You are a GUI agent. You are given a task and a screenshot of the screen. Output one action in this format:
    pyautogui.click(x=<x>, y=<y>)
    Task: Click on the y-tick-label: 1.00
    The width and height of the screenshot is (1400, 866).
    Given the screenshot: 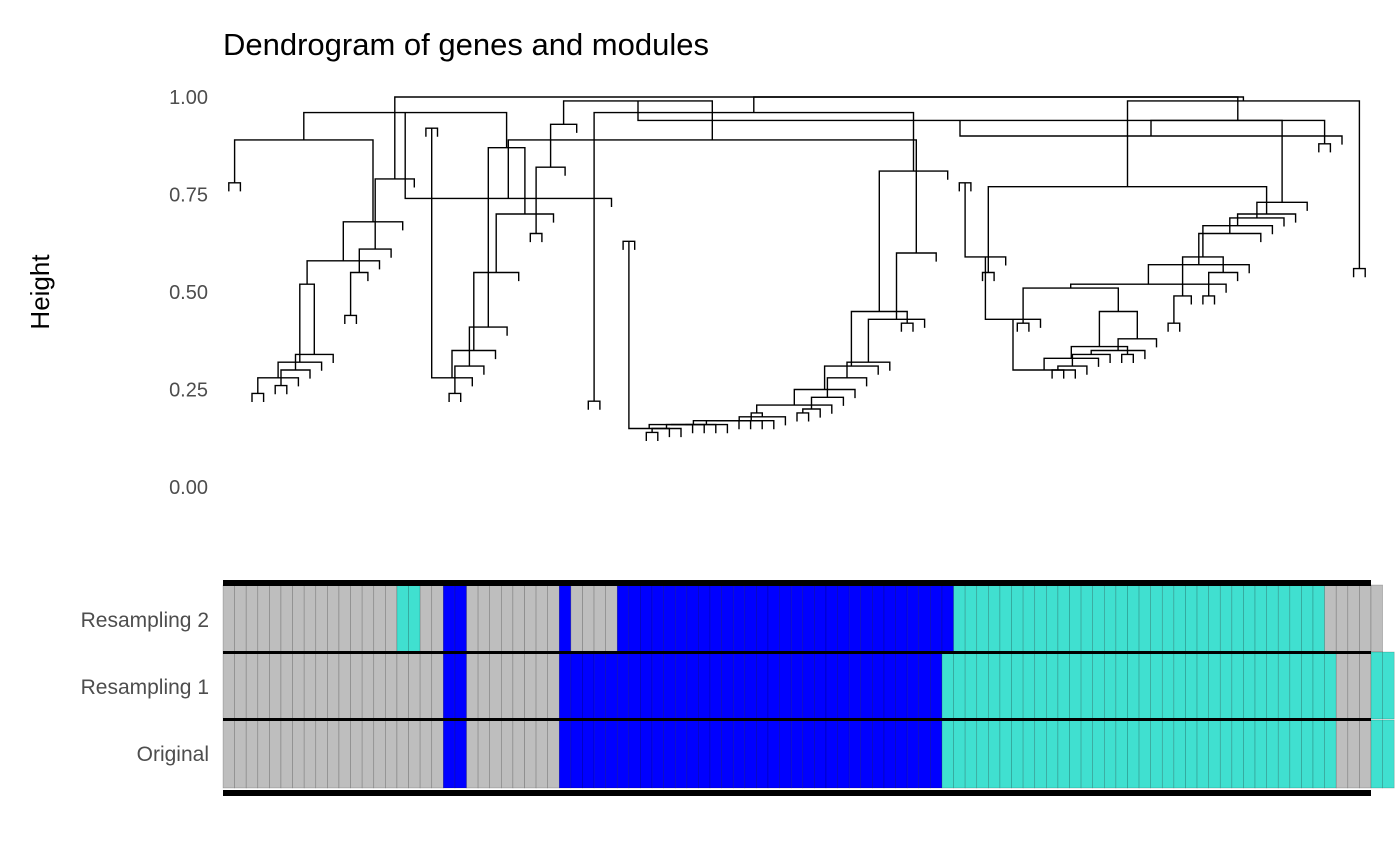 What is the action you would take?
    pyautogui.click(x=188, y=98)
    